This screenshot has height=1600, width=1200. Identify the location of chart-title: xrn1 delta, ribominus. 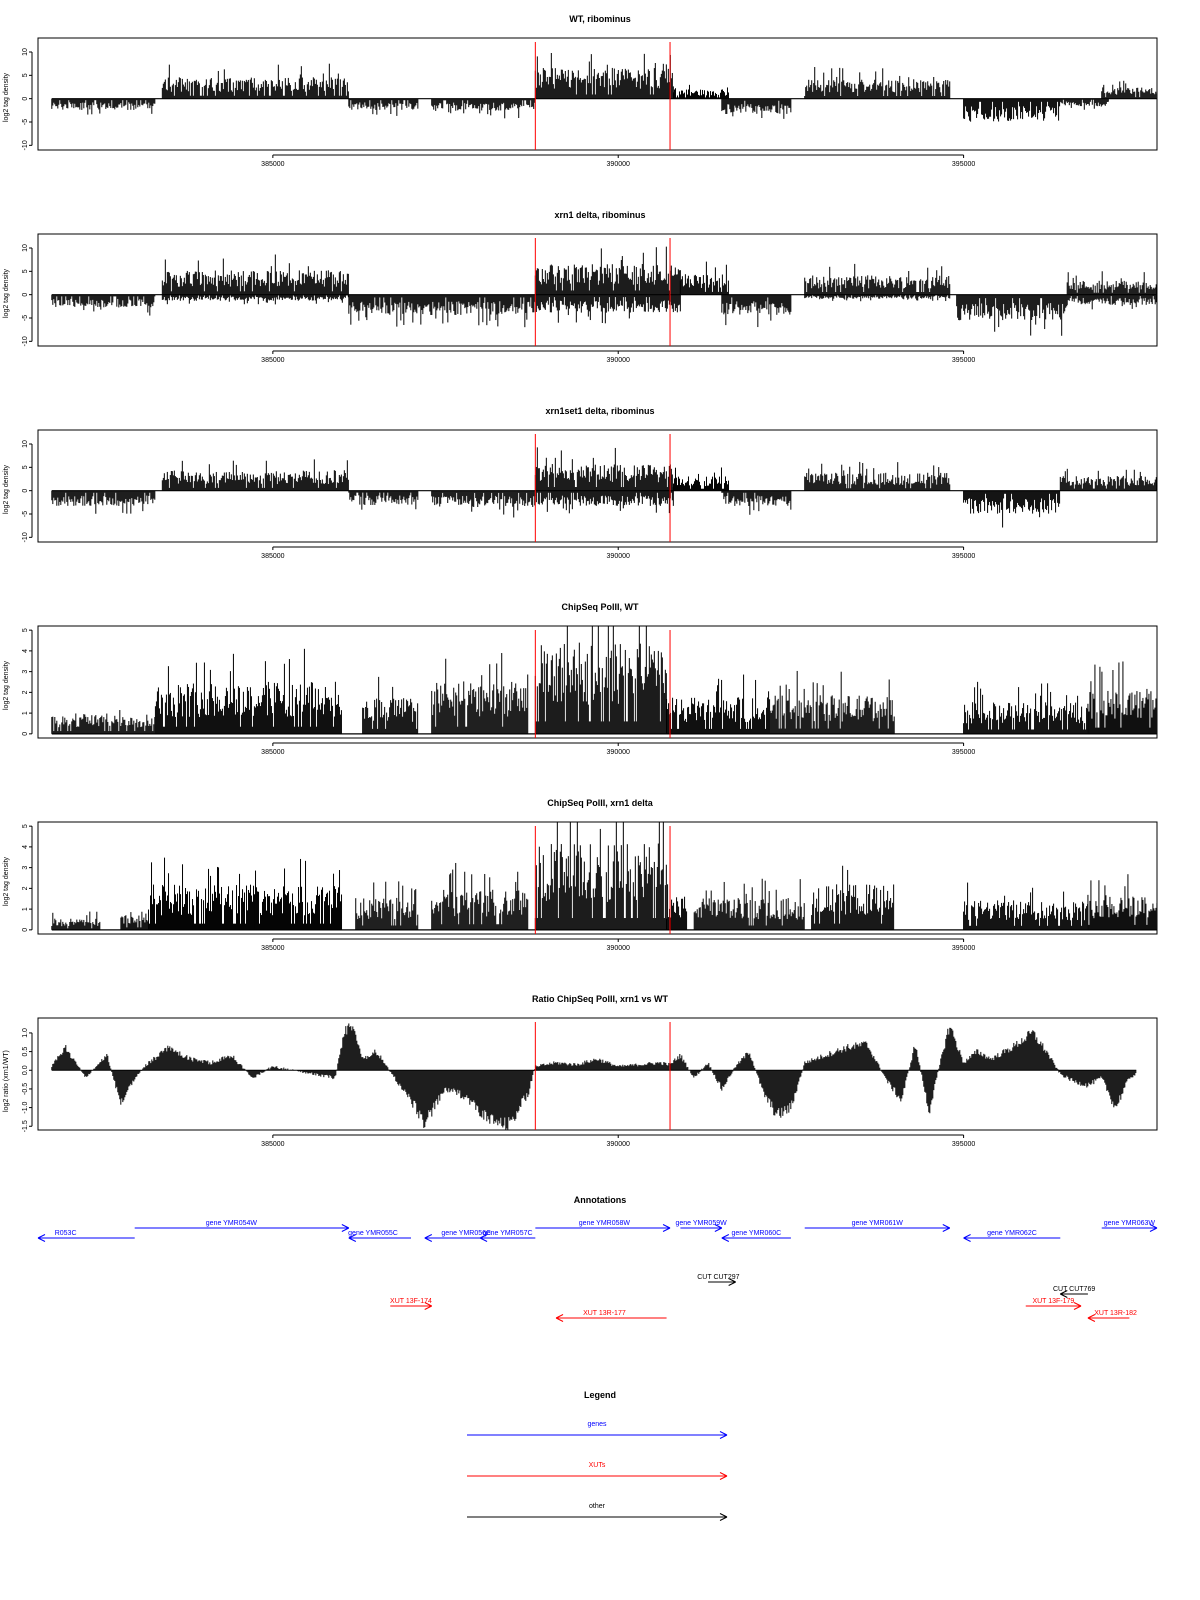
(600, 215).